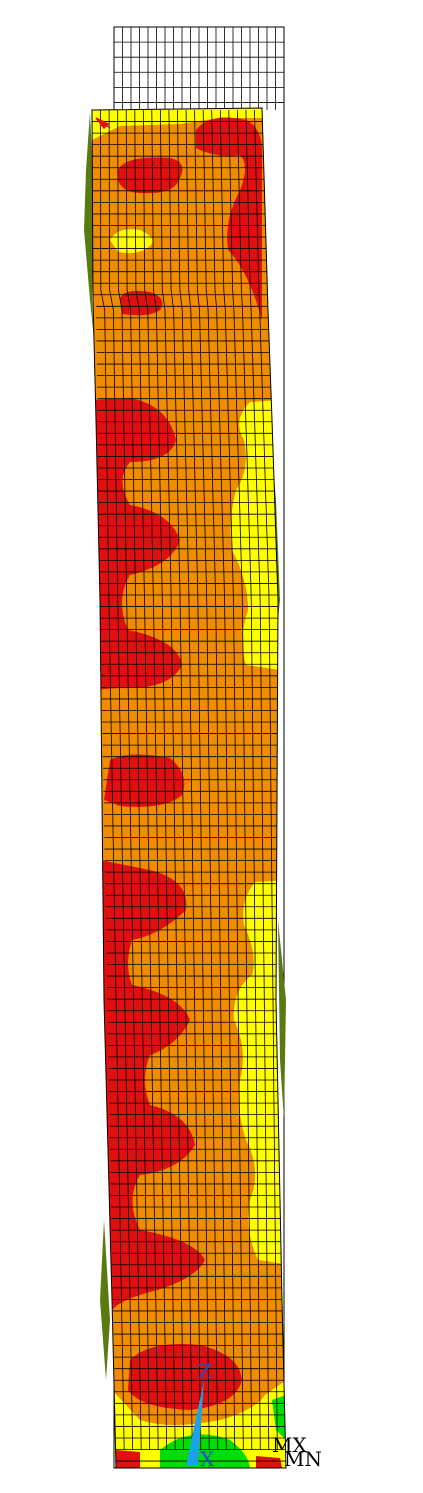  What do you see at coordinates (289, 1445) in the screenshot?
I see `max-marker: MX` at bounding box center [289, 1445].